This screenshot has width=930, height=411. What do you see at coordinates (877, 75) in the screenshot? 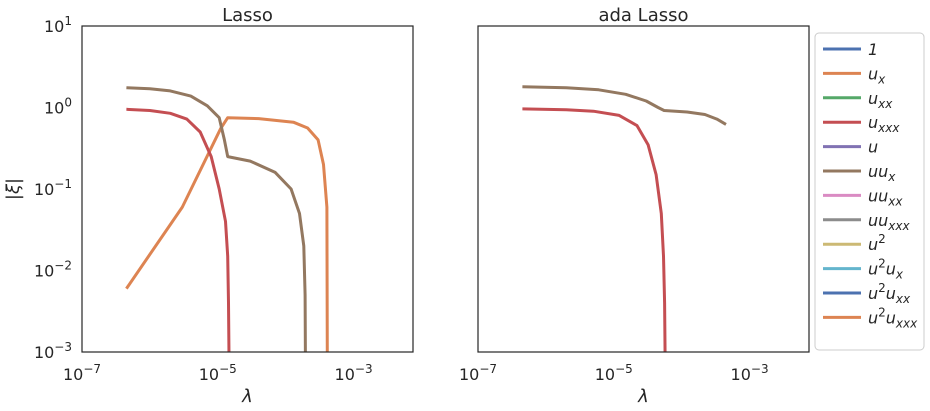
I see `legend-label: ux` at bounding box center [877, 75].